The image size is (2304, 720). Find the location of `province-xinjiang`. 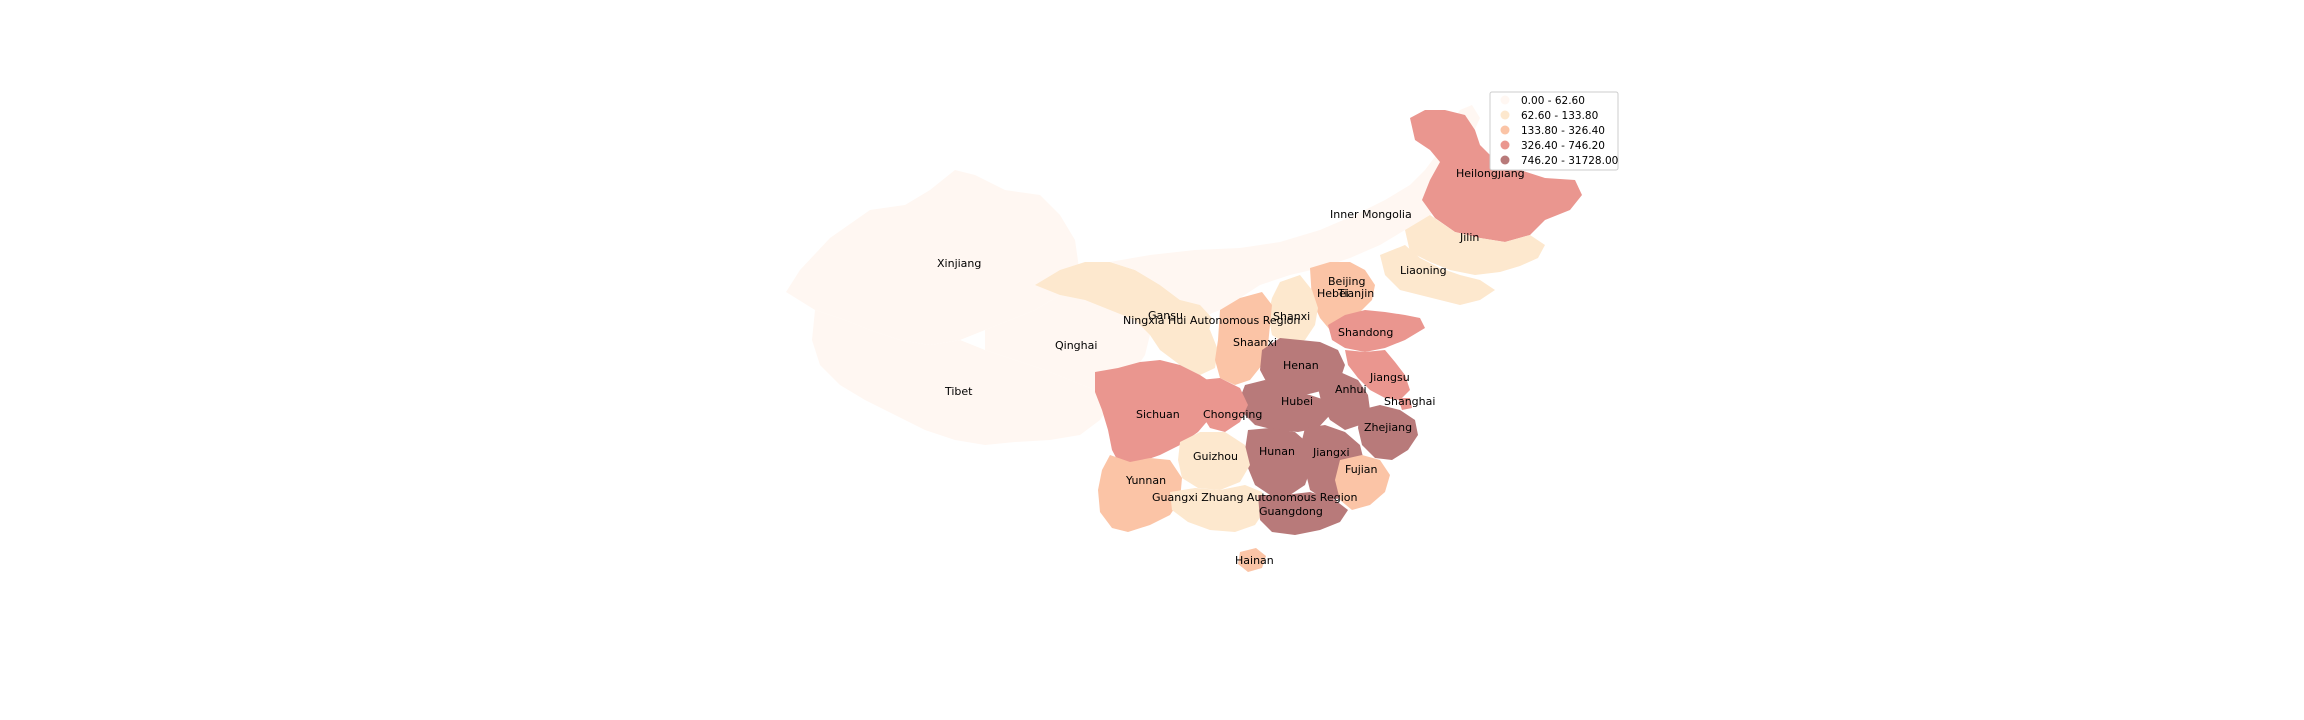

province-xinjiang is located at coordinates (933, 257).